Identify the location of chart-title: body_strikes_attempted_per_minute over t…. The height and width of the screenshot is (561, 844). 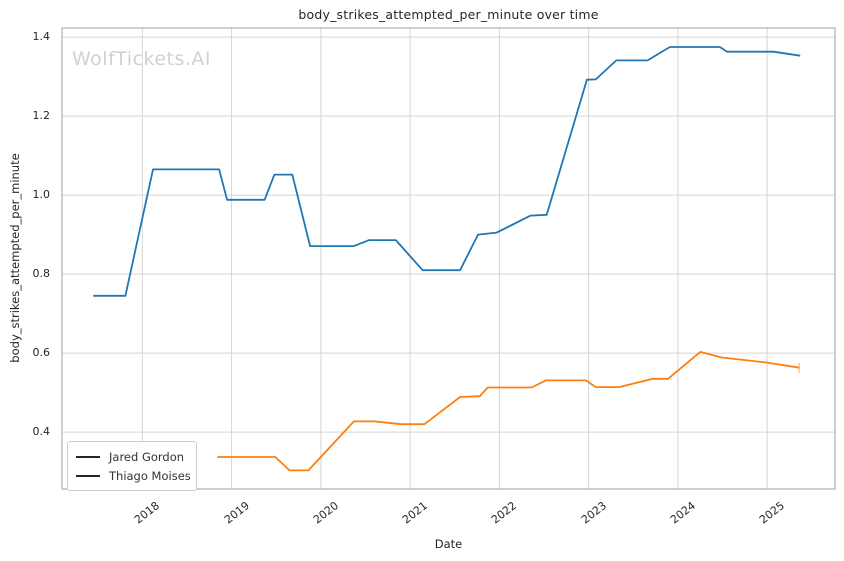
(448, 14).